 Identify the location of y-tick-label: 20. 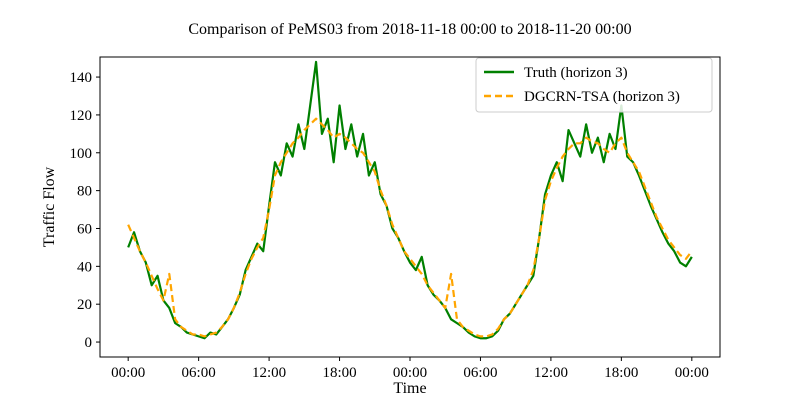
(84, 305).